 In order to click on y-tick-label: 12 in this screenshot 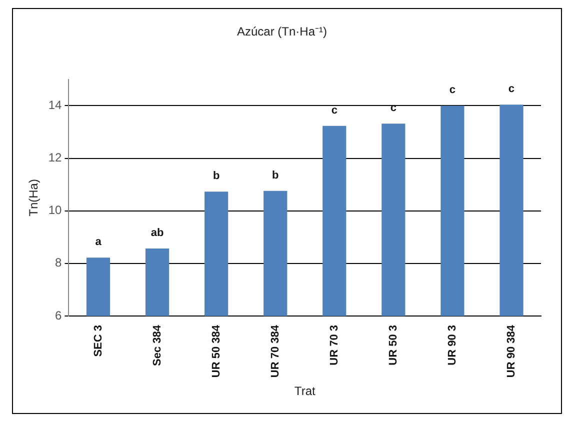, I will do `click(55, 157)`.